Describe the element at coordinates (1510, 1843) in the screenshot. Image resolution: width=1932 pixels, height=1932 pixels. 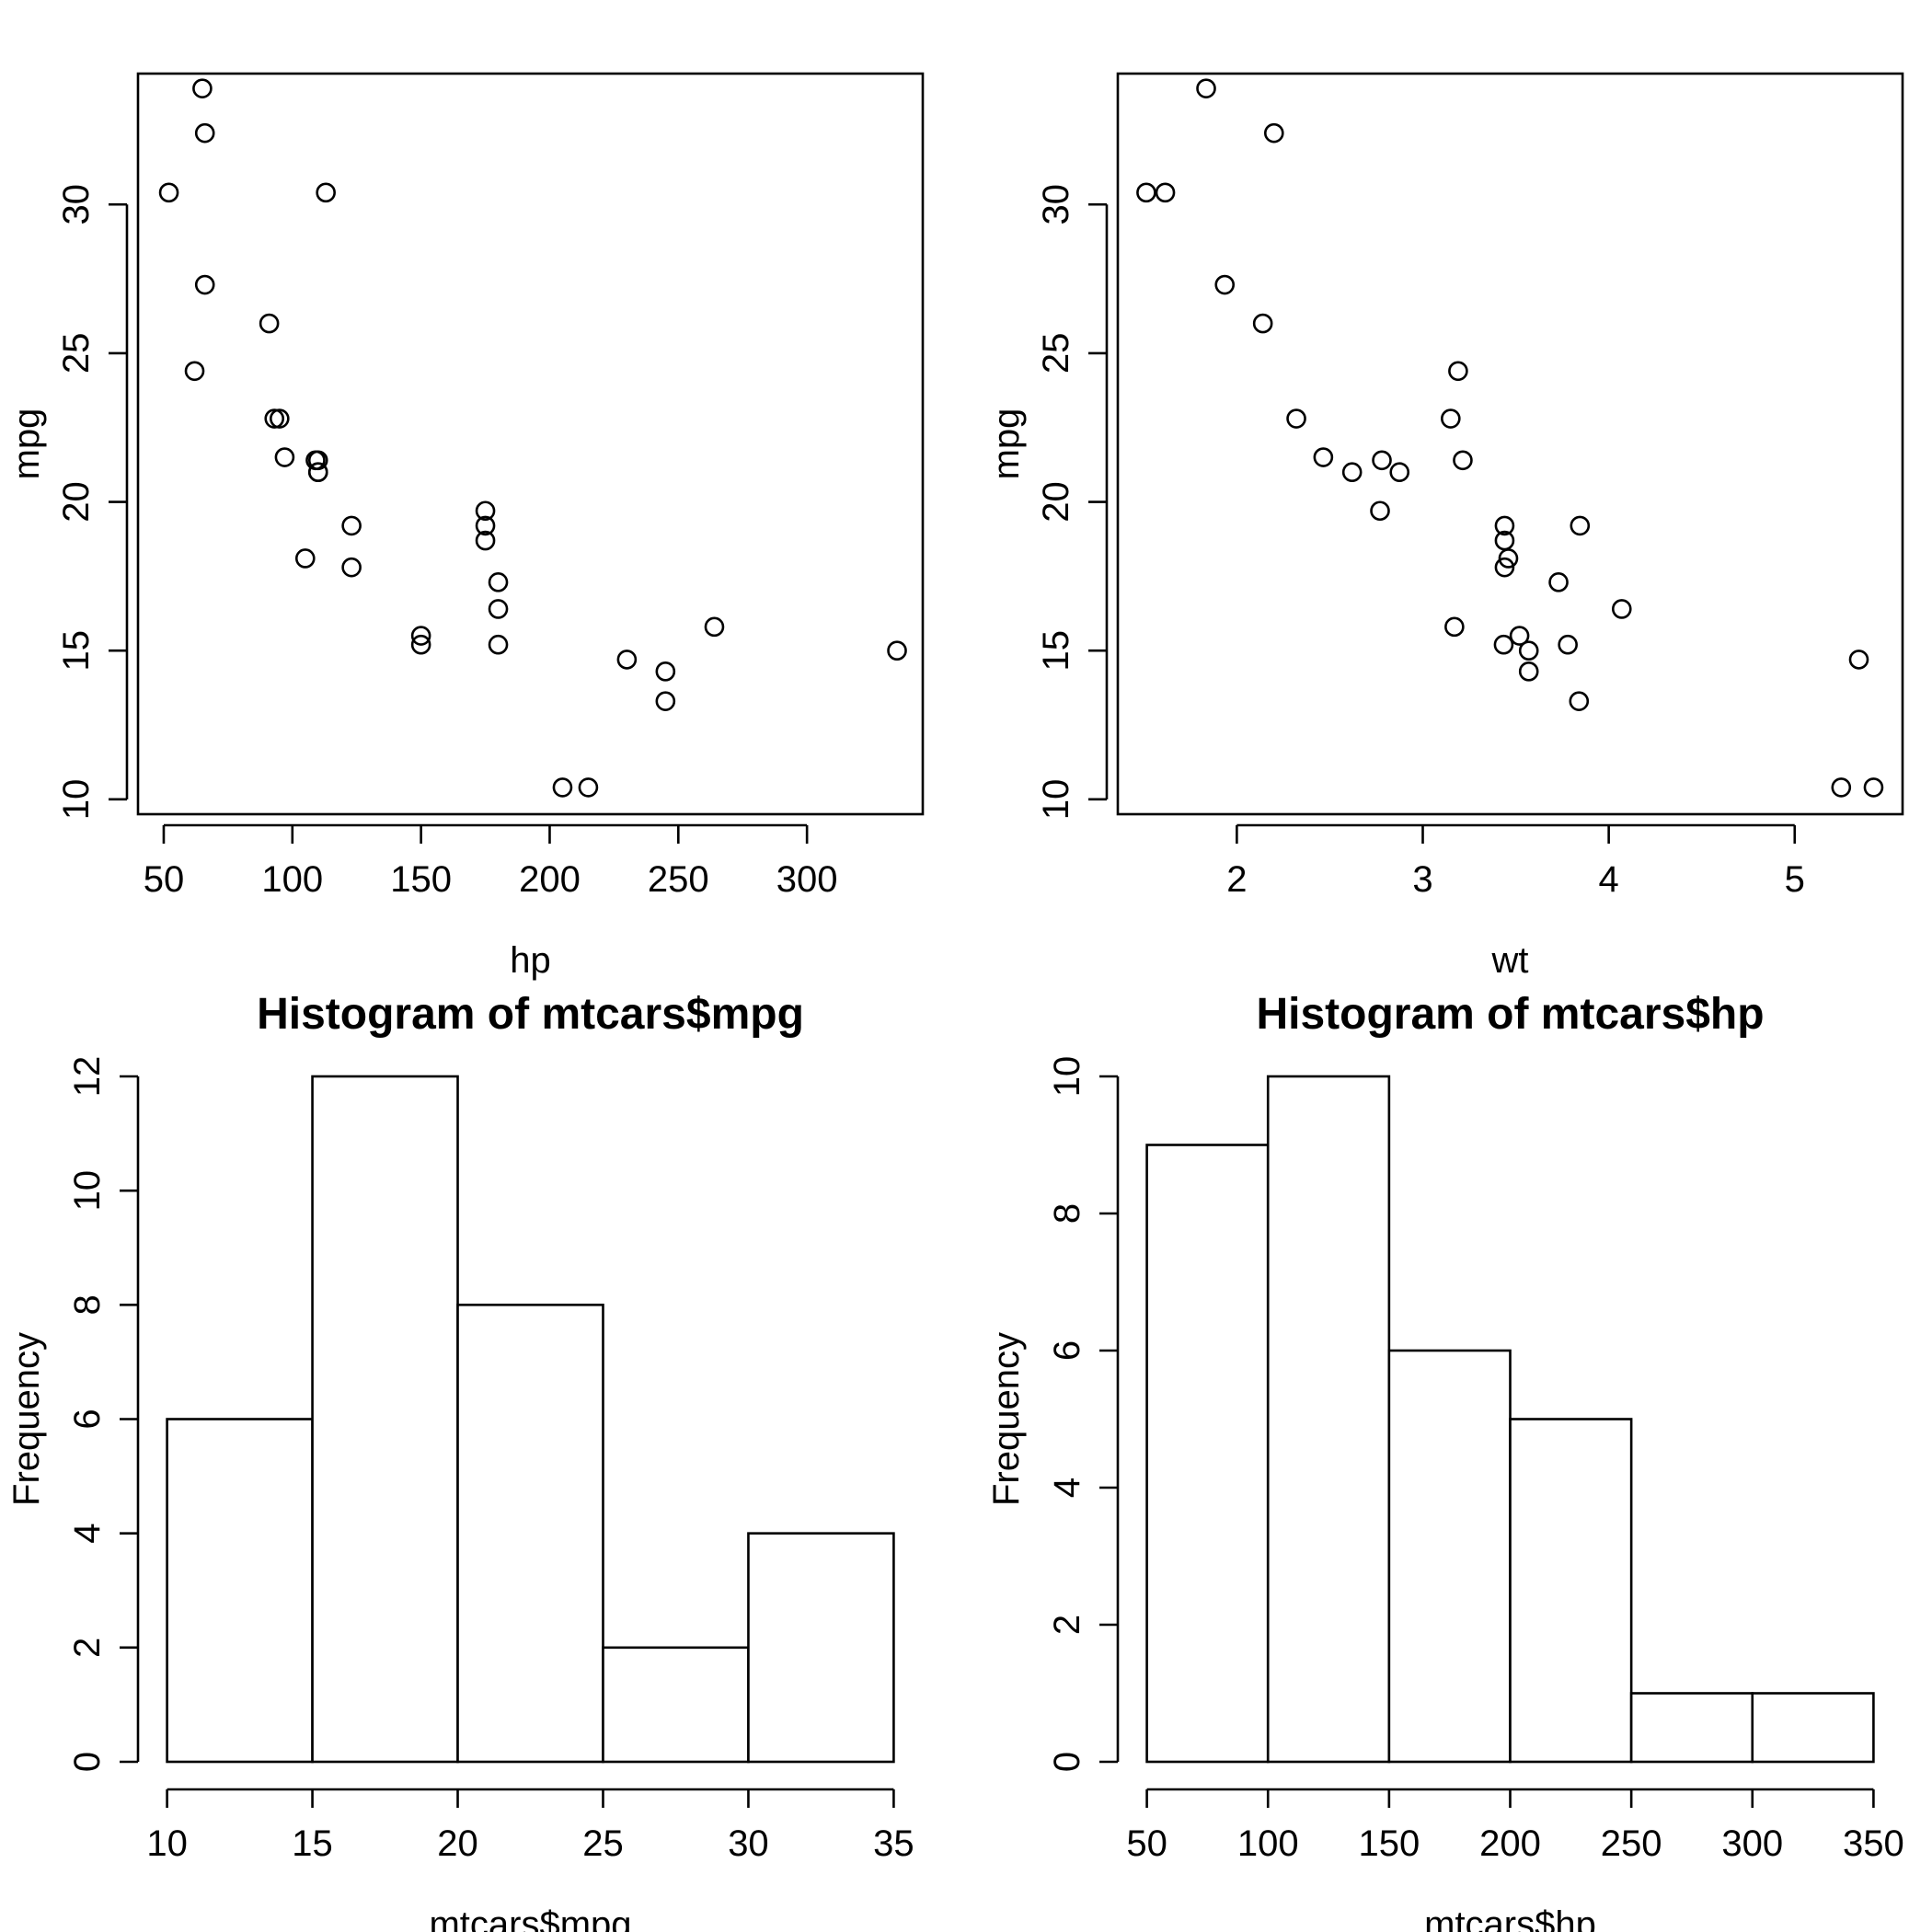
I see `x-tick-label: 200` at that location.